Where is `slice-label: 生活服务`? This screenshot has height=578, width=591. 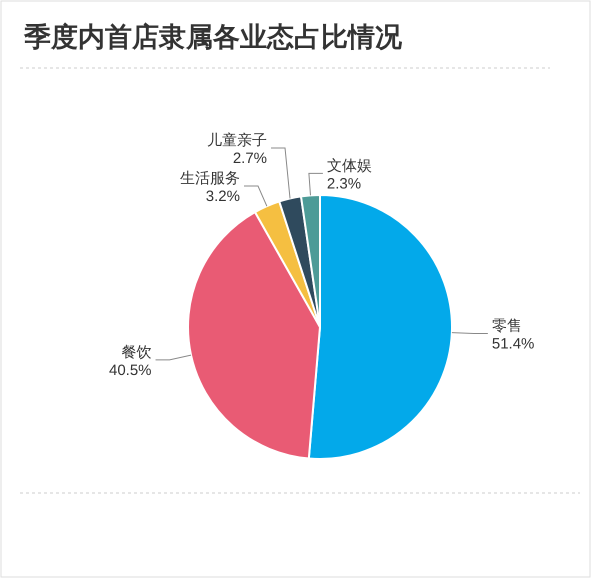 slice-label: 生活服务 is located at coordinates (210, 179).